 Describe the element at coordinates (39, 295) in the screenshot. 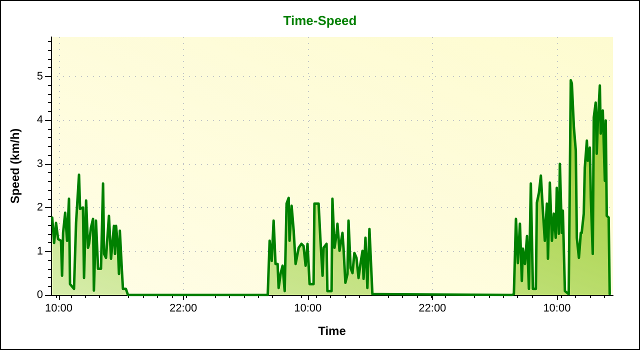

I see `y-tick-label: 0` at that location.